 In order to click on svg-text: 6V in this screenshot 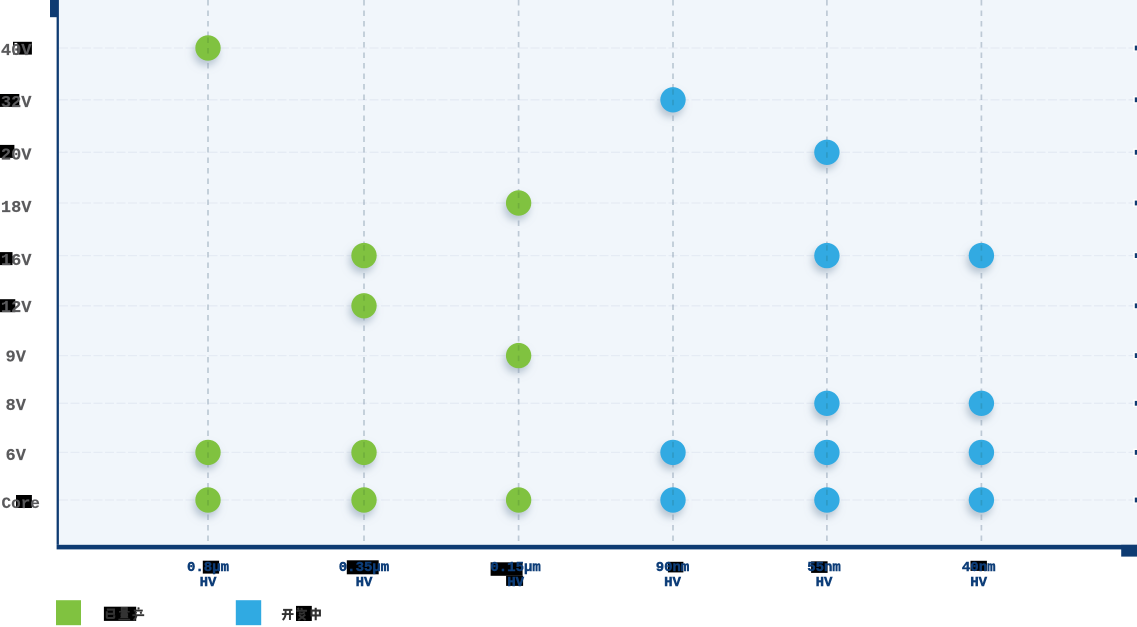, I will do `click(16, 456)`.